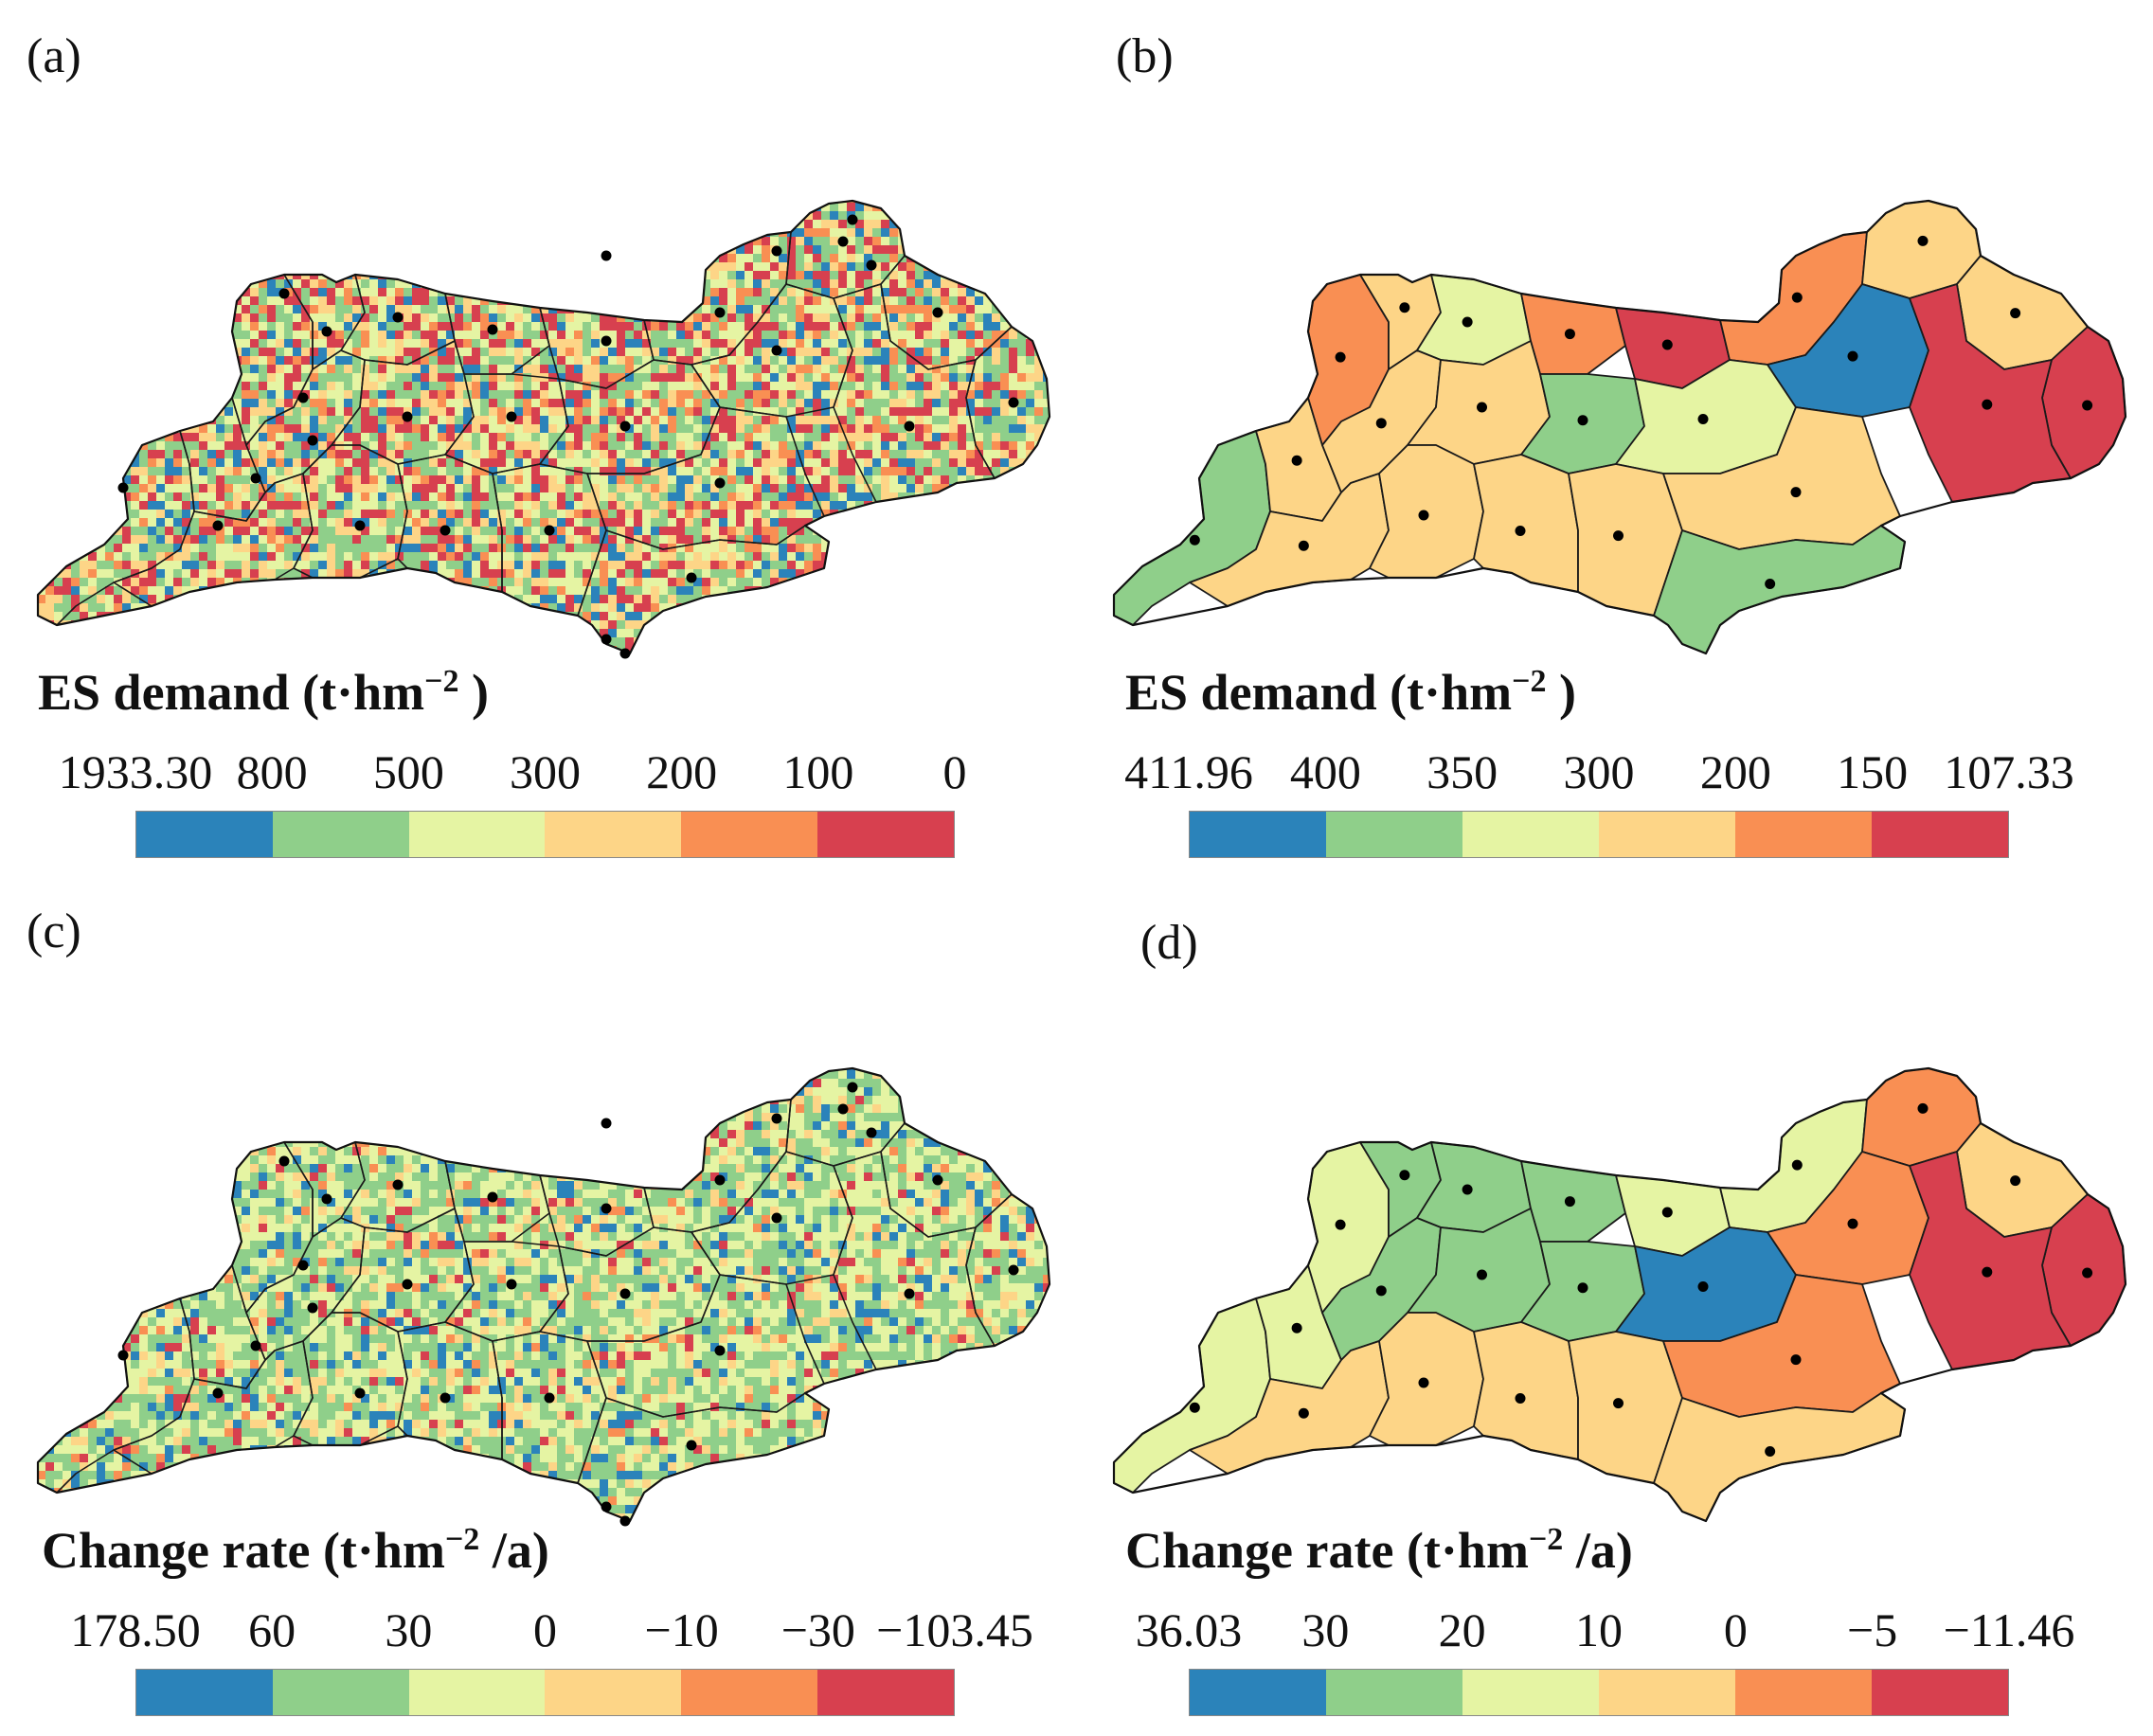 This screenshot has width=2153, height=1736. I want to click on legend-tick-label: 350, so click(1462, 771).